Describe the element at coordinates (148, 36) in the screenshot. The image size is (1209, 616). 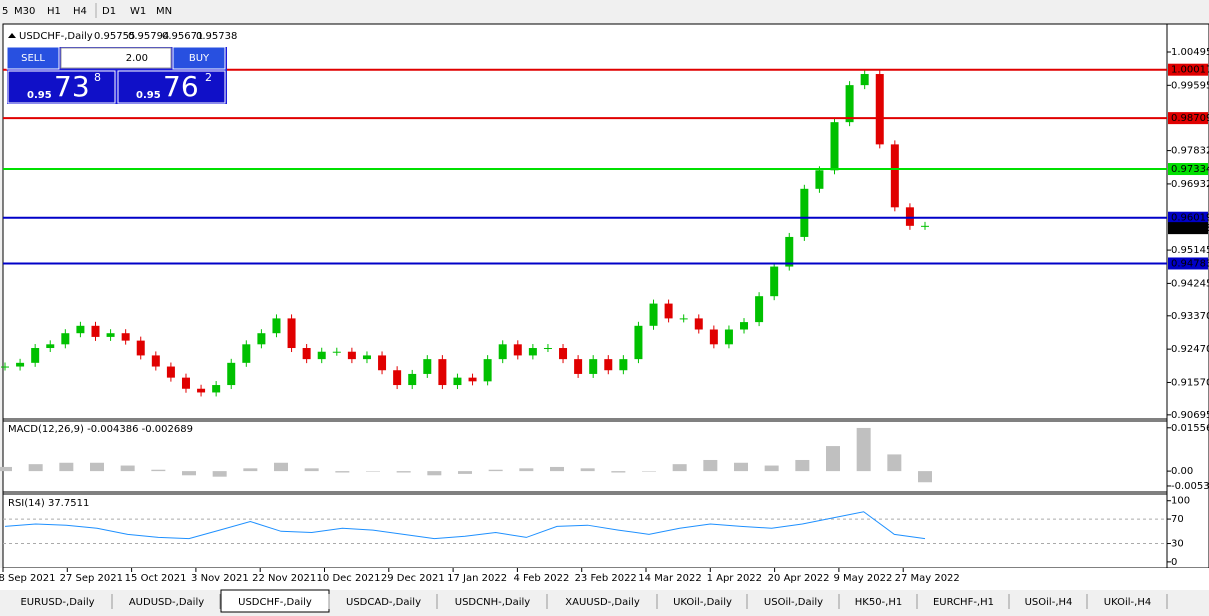
I see `high: 0.95794` at that location.